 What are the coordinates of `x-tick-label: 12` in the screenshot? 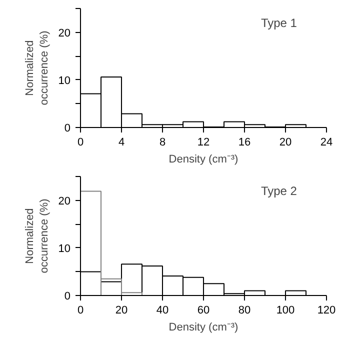 It's located at (203, 142).